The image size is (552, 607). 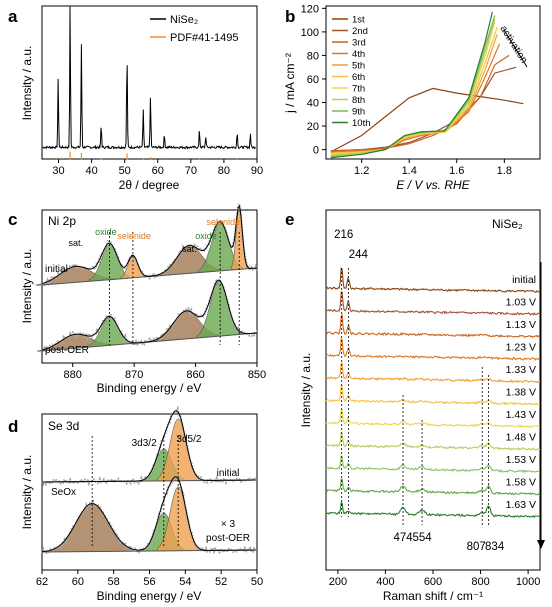 I want to click on legend-entry: NiSe₂, so click(x=184, y=20).